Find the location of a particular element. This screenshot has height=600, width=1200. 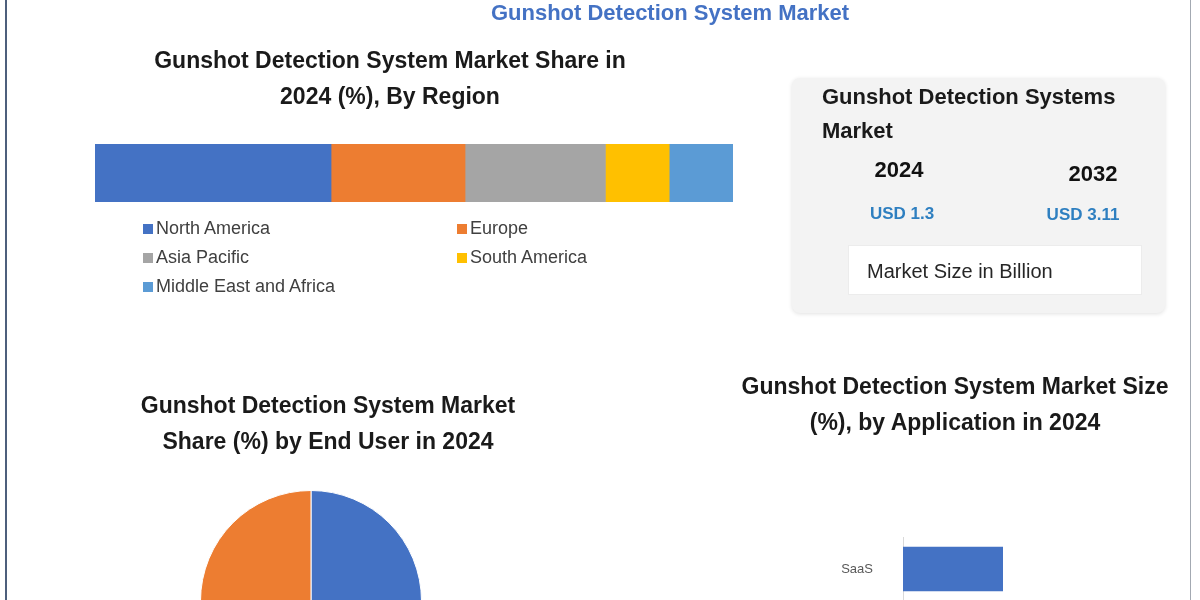

text: USD 1.3 is located at coordinates (902, 214).